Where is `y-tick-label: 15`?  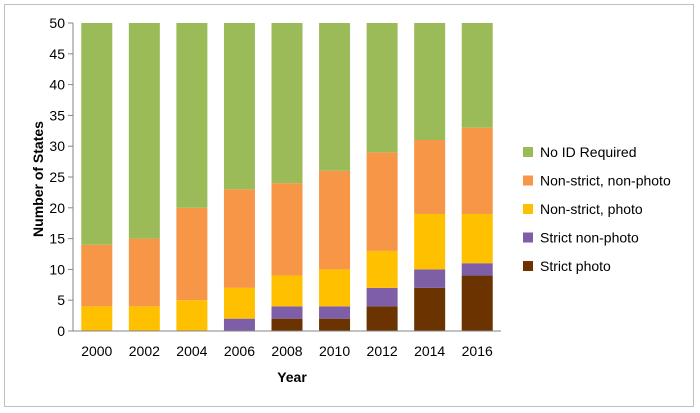 y-tick-label: 15 is located at coordinates (57, 239).